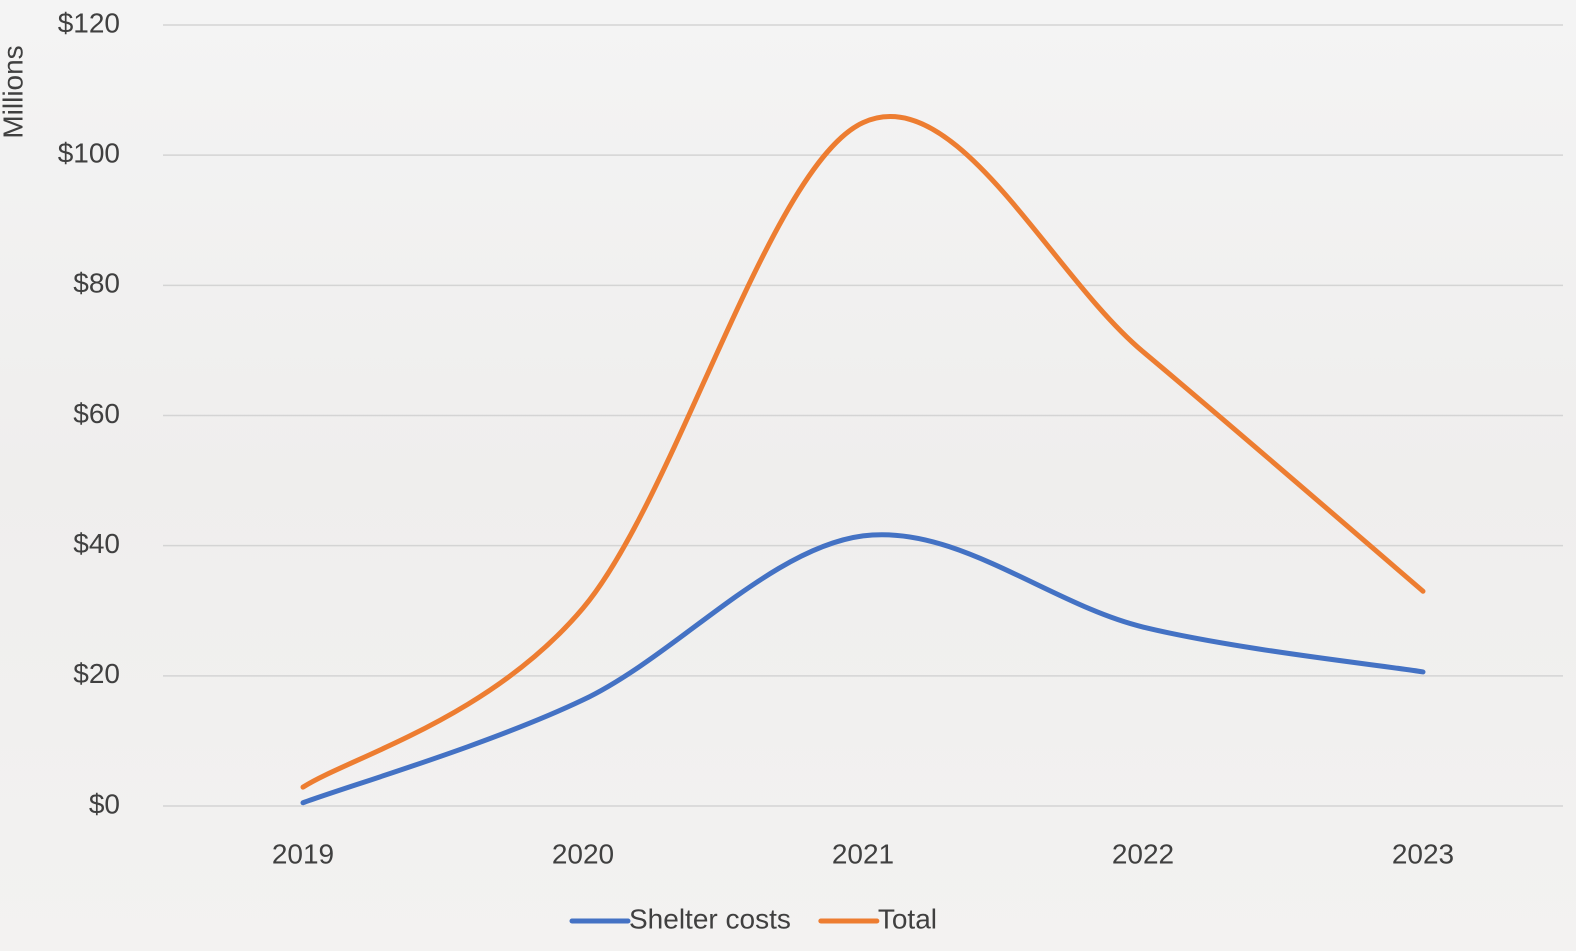 The width and height of the screenshot is (1576, 951). Describe the element at coordinates (907, 918) in the screenshot. I see `legend-label: Total` at that location.